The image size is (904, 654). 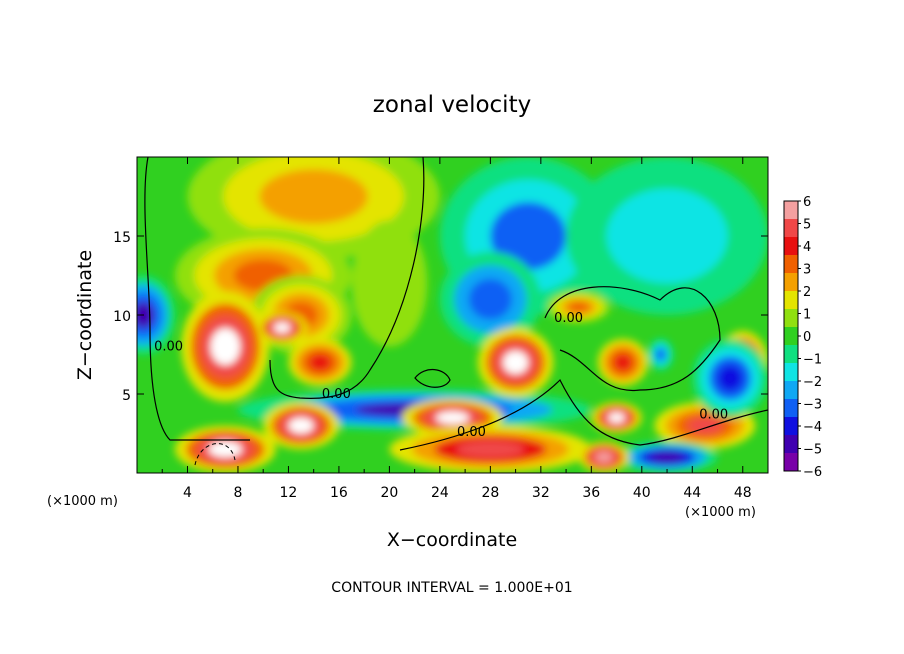 I want to click on x-axis-label: X−coordinate, so click(x=452, y=540).